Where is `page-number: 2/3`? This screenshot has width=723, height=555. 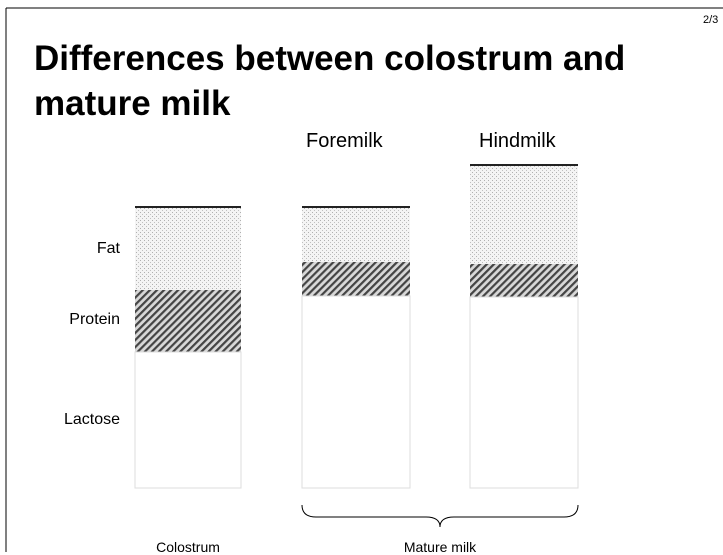
page-number: 2/3 is located at coordinates (711, 20).